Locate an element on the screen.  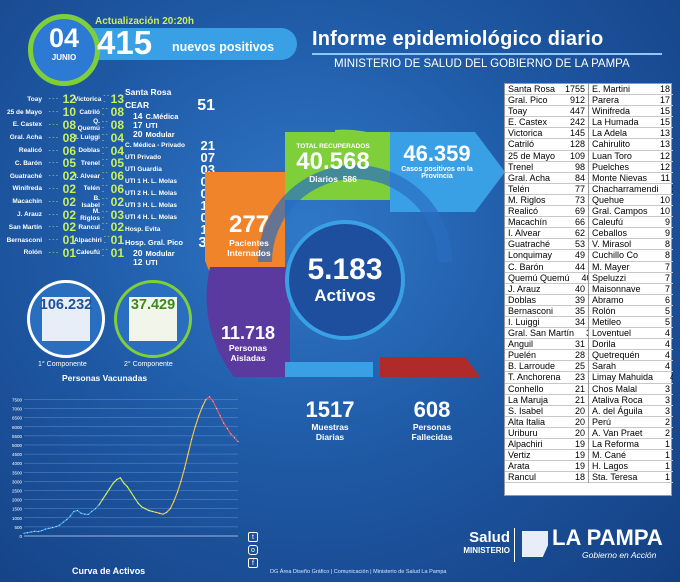
table-row: Guatraché 53 is located at coordinates (546, 245).